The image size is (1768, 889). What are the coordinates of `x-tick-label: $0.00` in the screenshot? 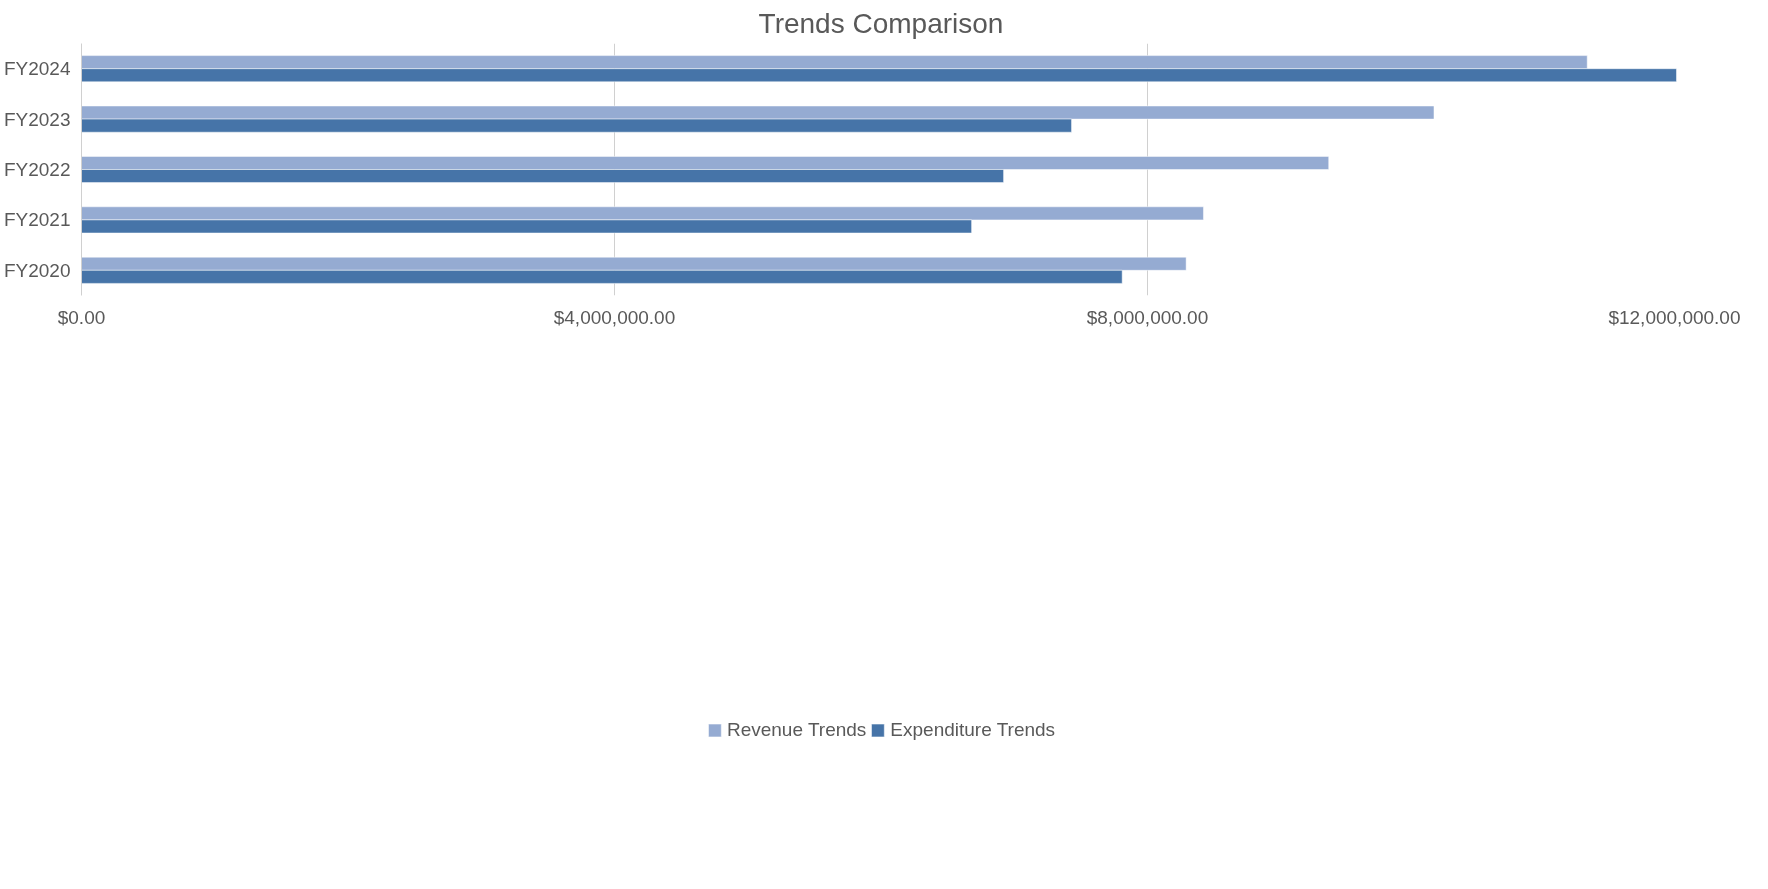 It's located at (81, 317).